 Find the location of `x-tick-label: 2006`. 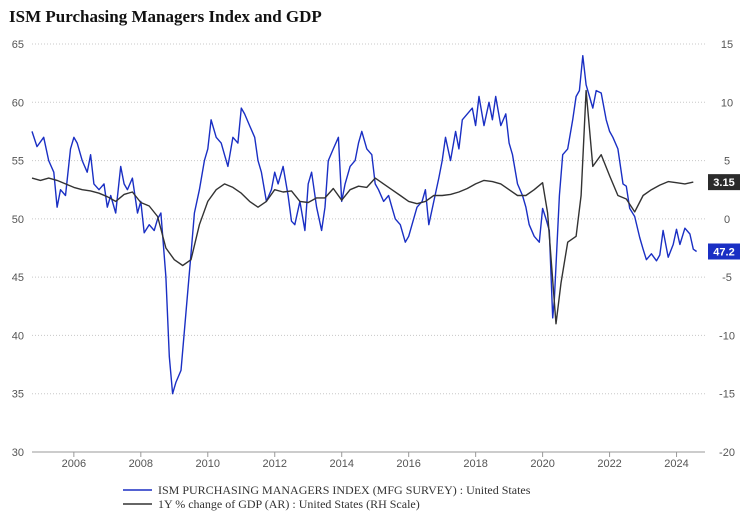

x-tick-label: 2006 is located at coordinates (74, 464).